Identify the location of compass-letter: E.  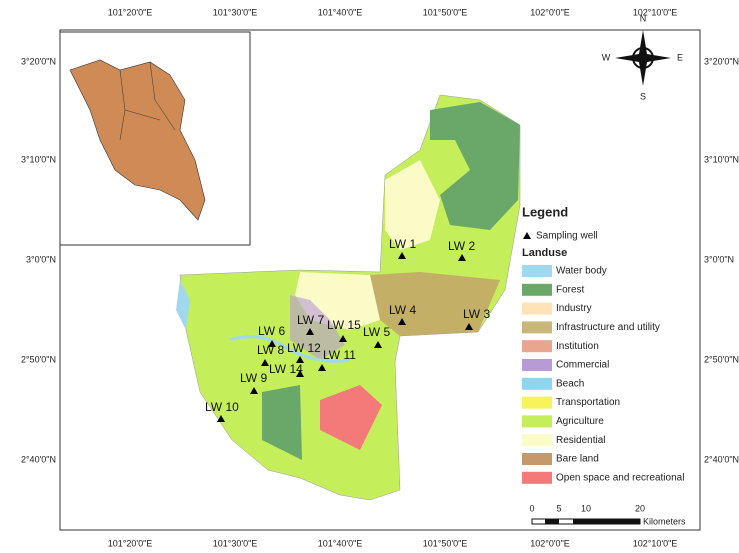
(680, 57).